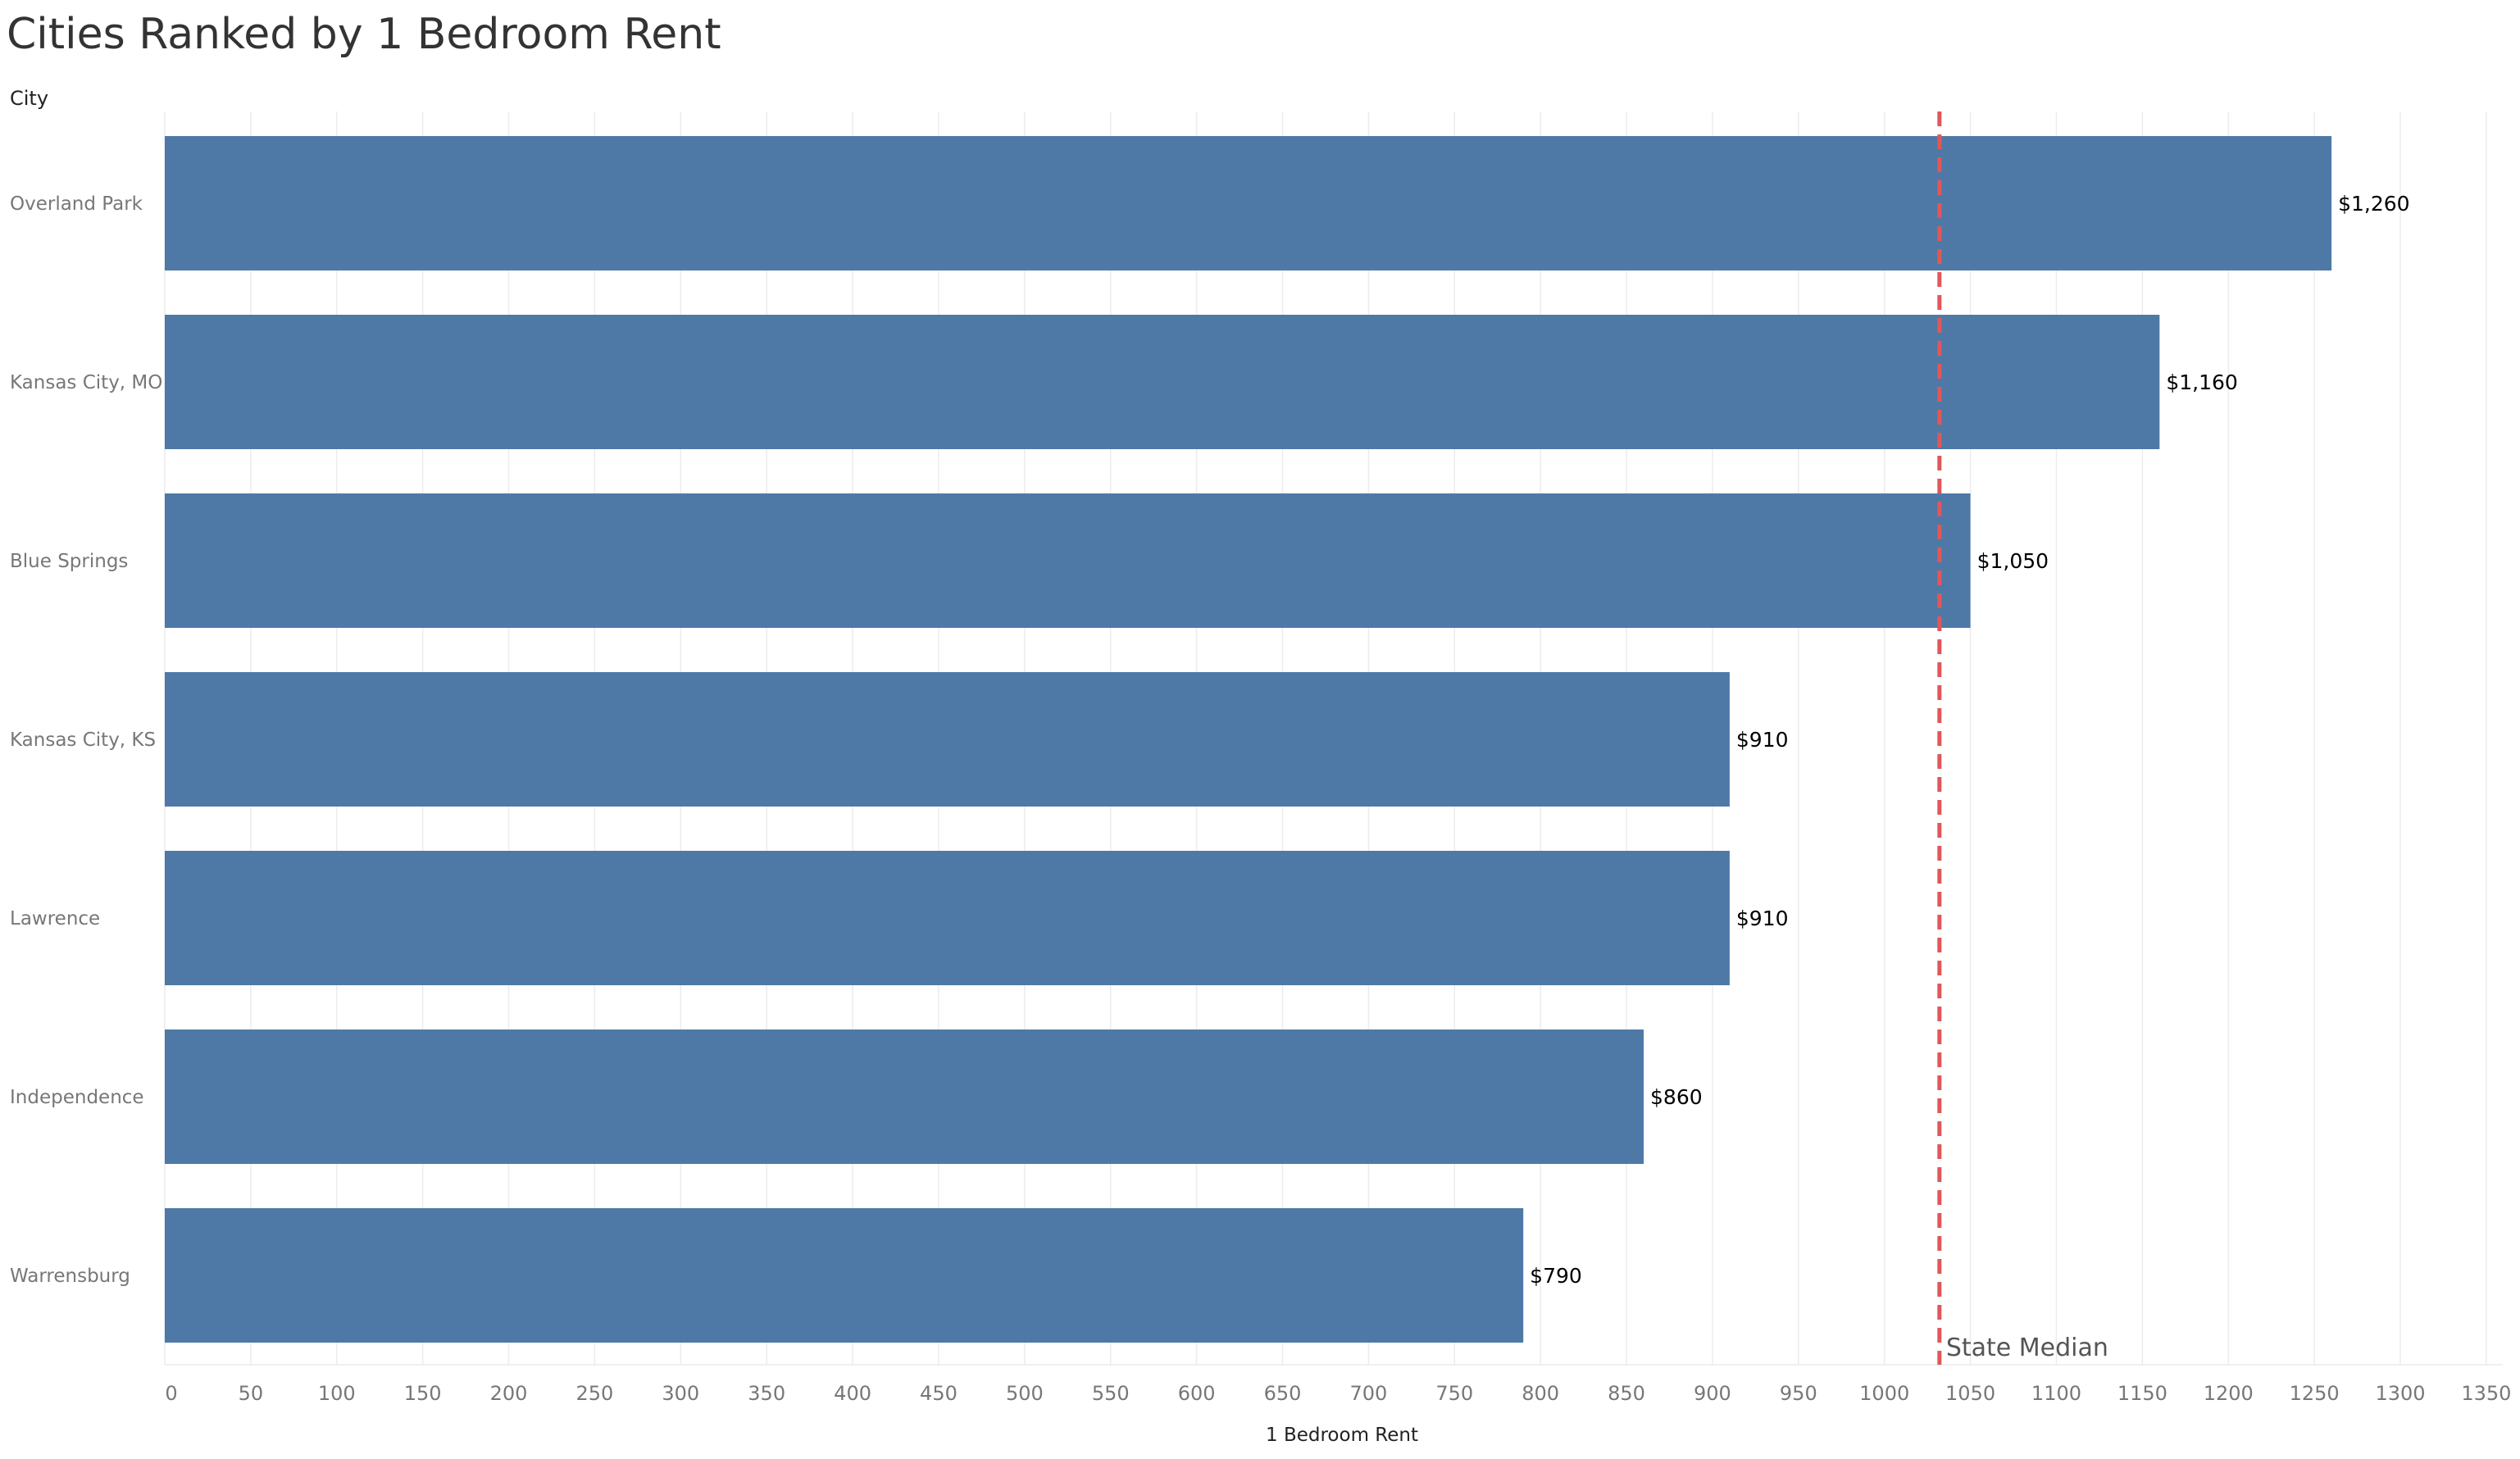 The image size is (2520, 1459). I want to click on x-tick-label-1: 50, so click(252, 1393).